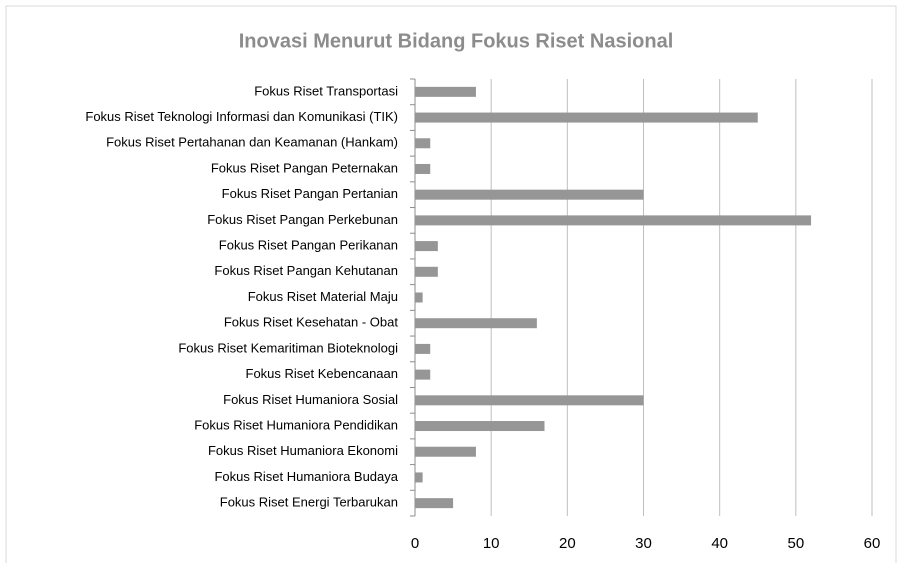  What do you see at coordinates (296, 424) in the screenshot?
I see `y-tick-label: Fokus Riset Humaniora Pendidikan` at bounding box center [296, 424].